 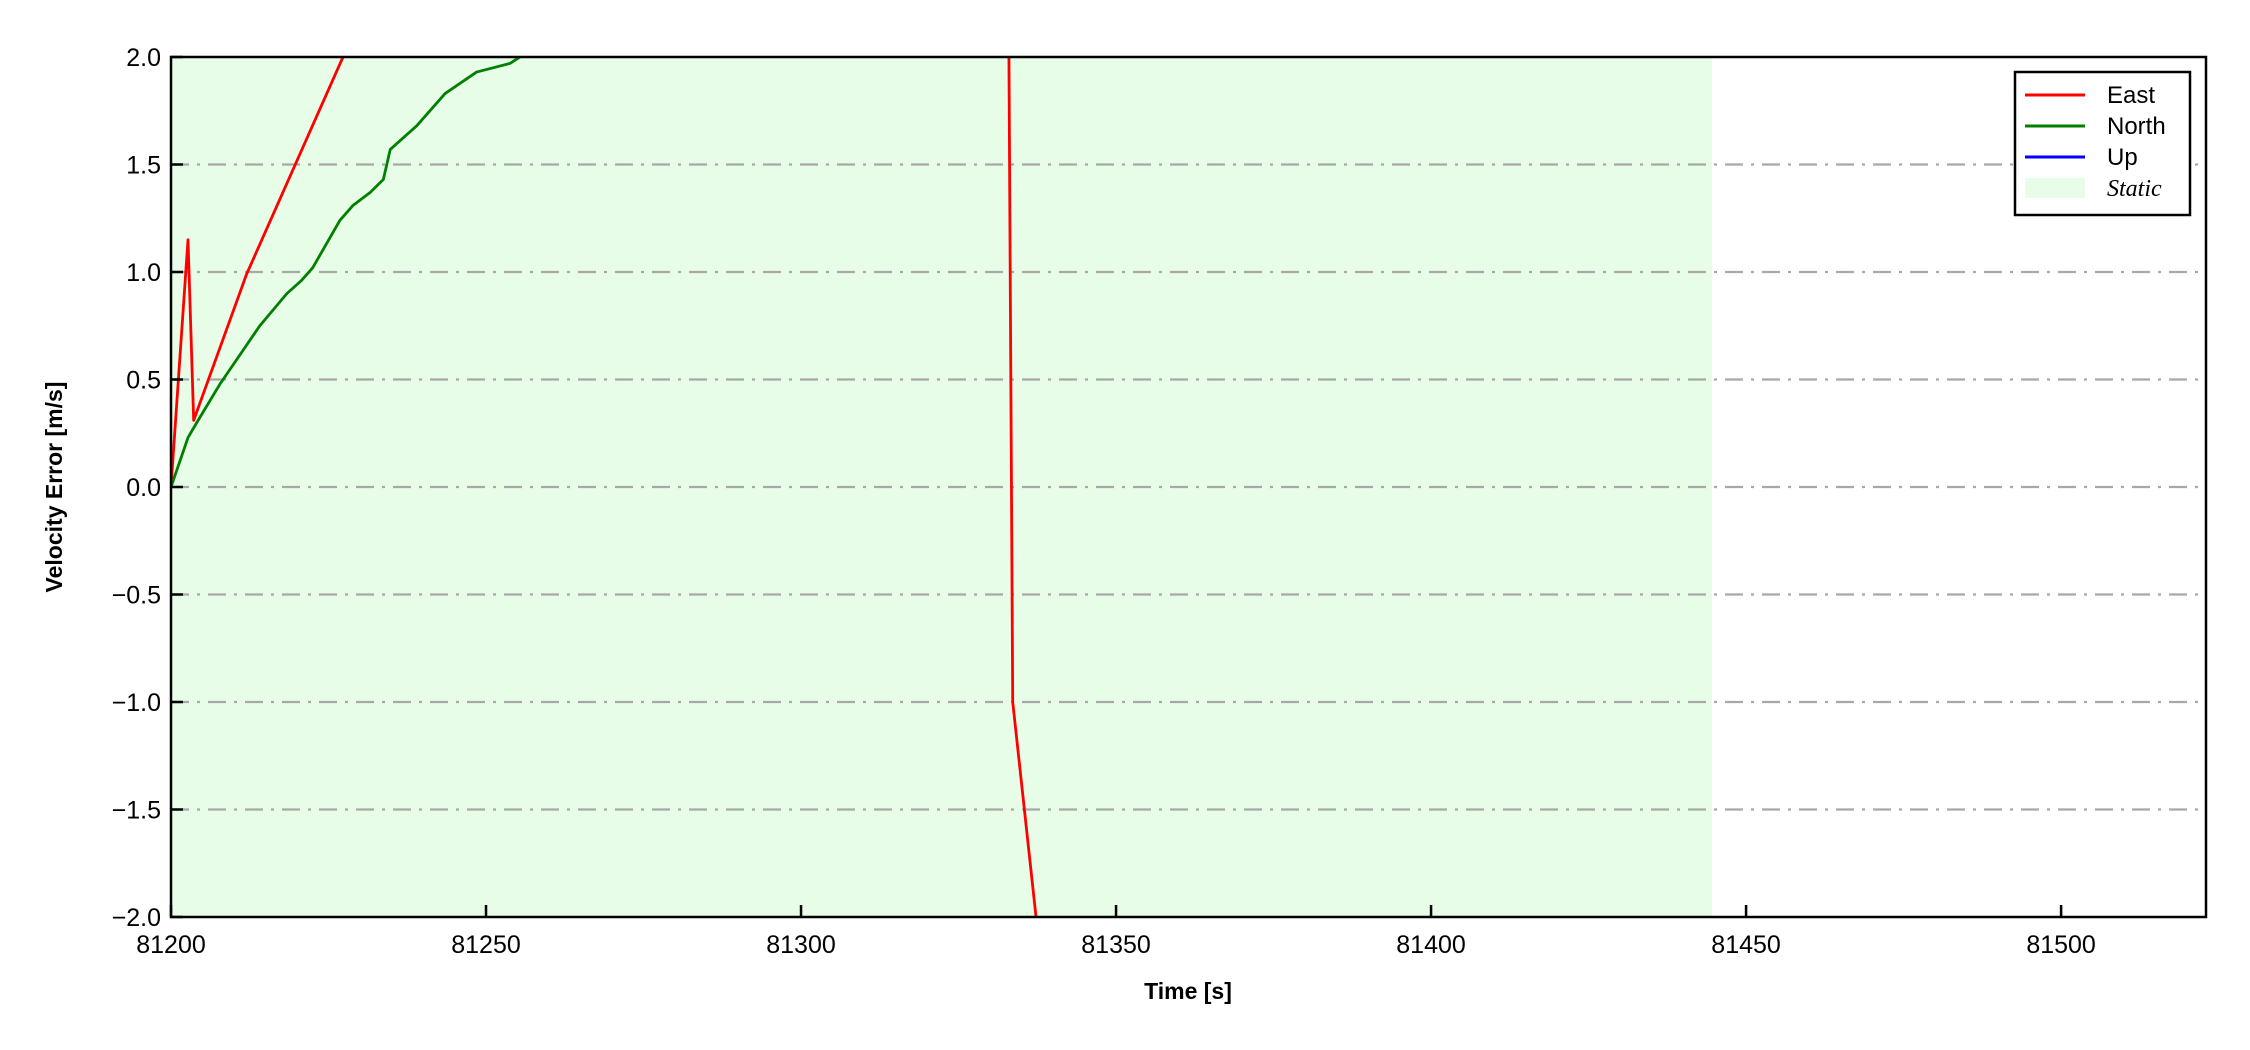 I want to click on legend: East North Up Static, so click(x=2102, y=143).